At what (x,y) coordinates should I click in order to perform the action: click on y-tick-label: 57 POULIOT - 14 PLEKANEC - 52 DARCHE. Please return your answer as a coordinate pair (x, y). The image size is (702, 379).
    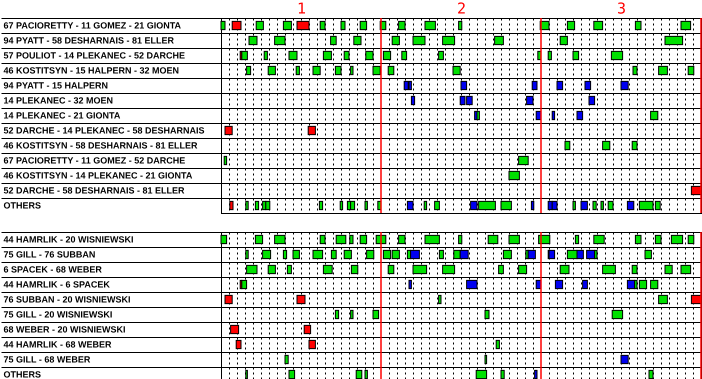
    Looking at the image, I should click on (95, 55).